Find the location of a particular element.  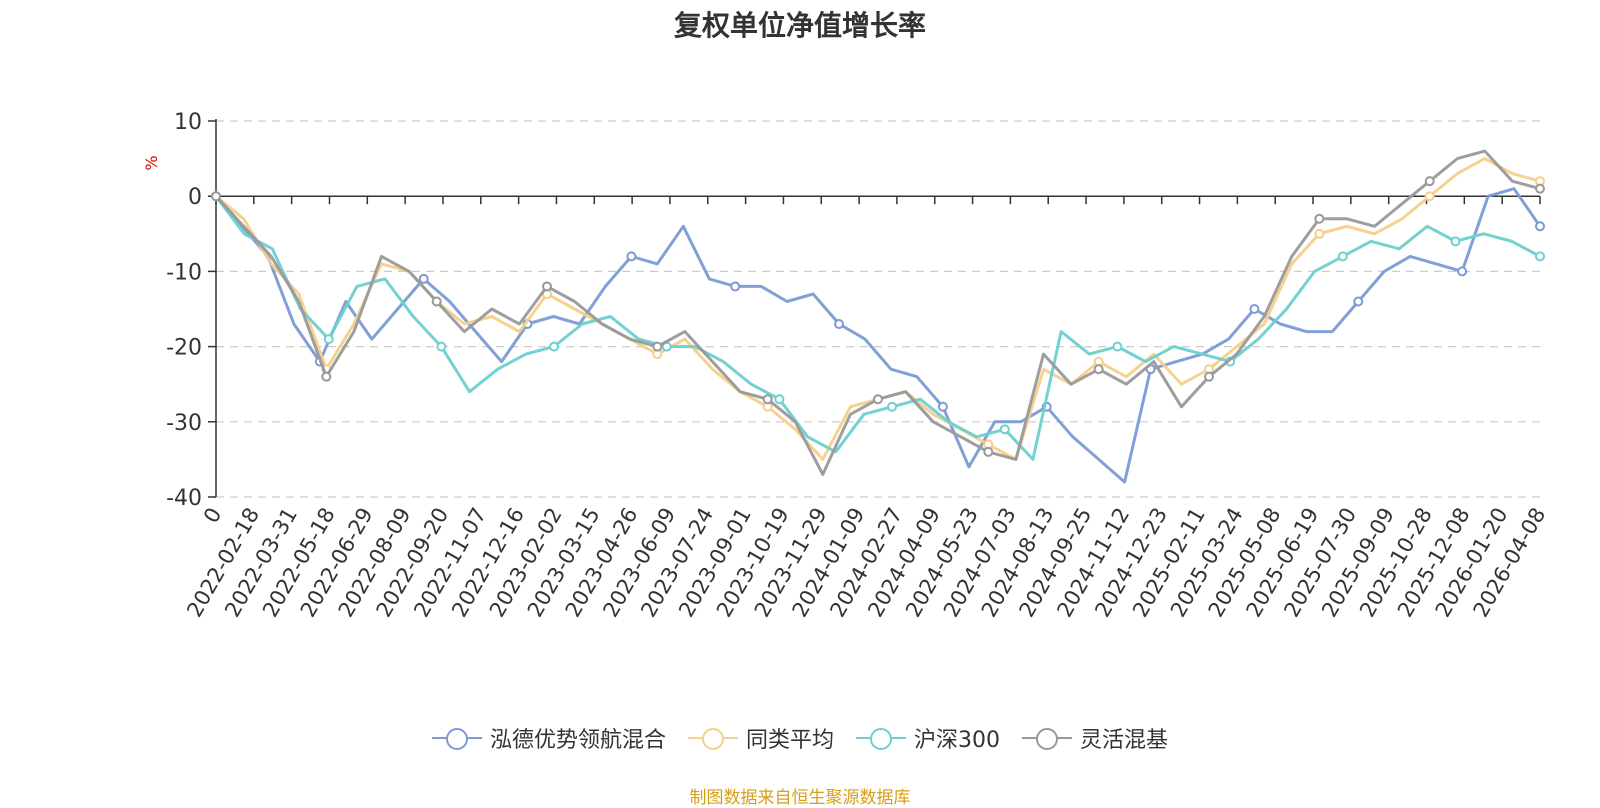

chart-title: 复权单位净值增长率 is located at coordinates (799, 25).